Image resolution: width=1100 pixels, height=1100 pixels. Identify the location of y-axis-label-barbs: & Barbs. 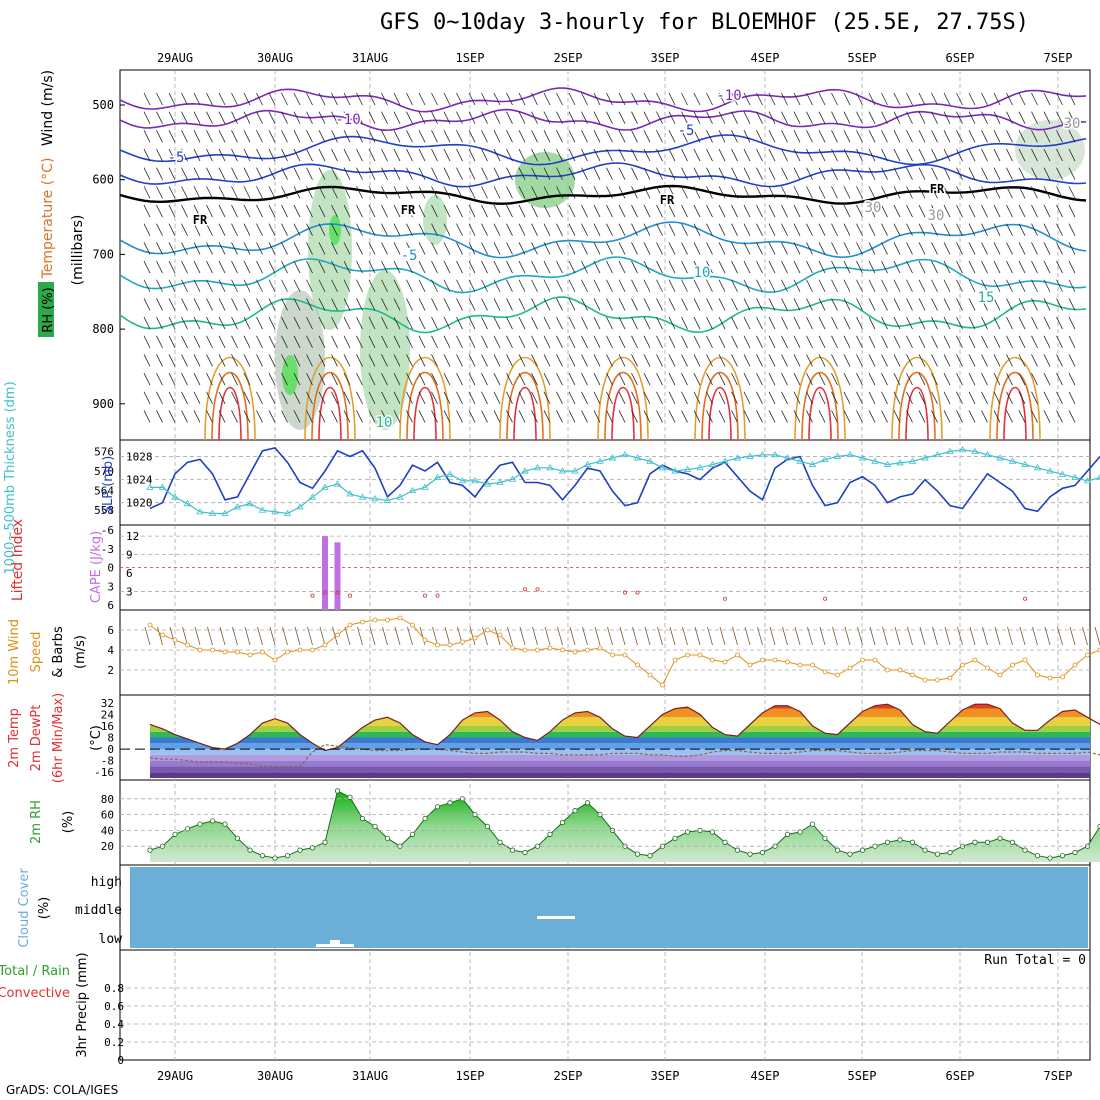
(58, 652).